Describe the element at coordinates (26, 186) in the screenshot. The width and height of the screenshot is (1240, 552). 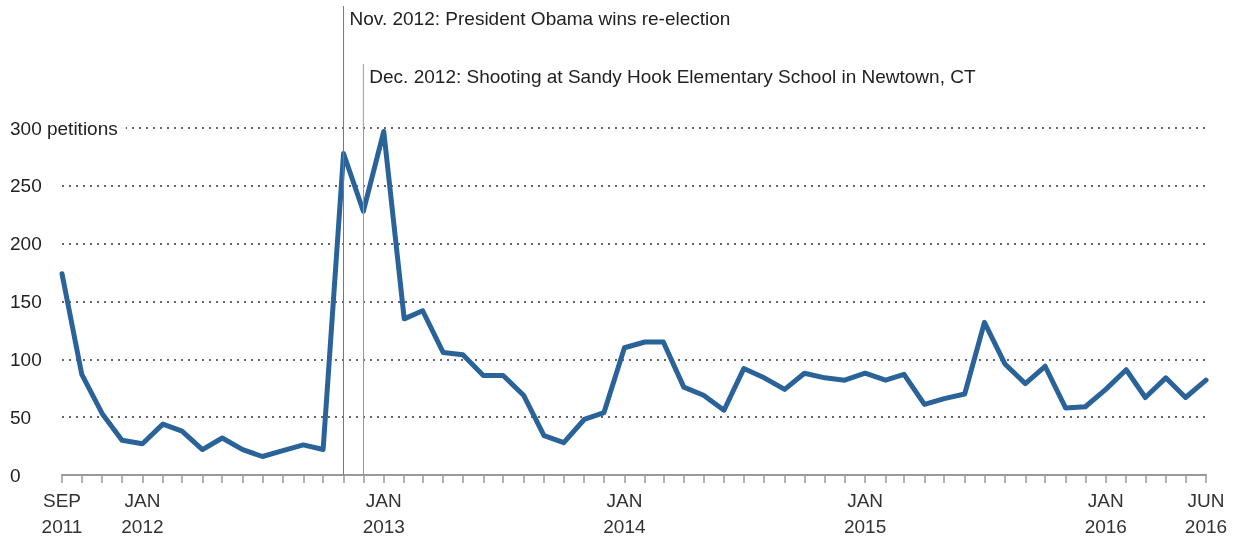
I see `y-tick-label: 250` at that location.